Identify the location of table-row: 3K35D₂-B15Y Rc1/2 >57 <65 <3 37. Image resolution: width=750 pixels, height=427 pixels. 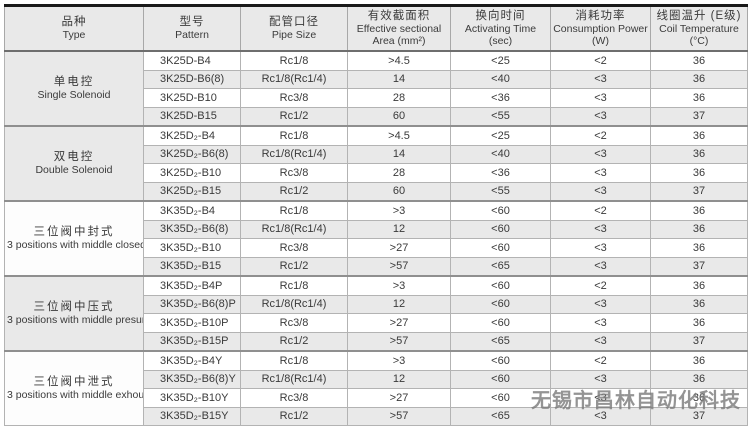
(376, 416).